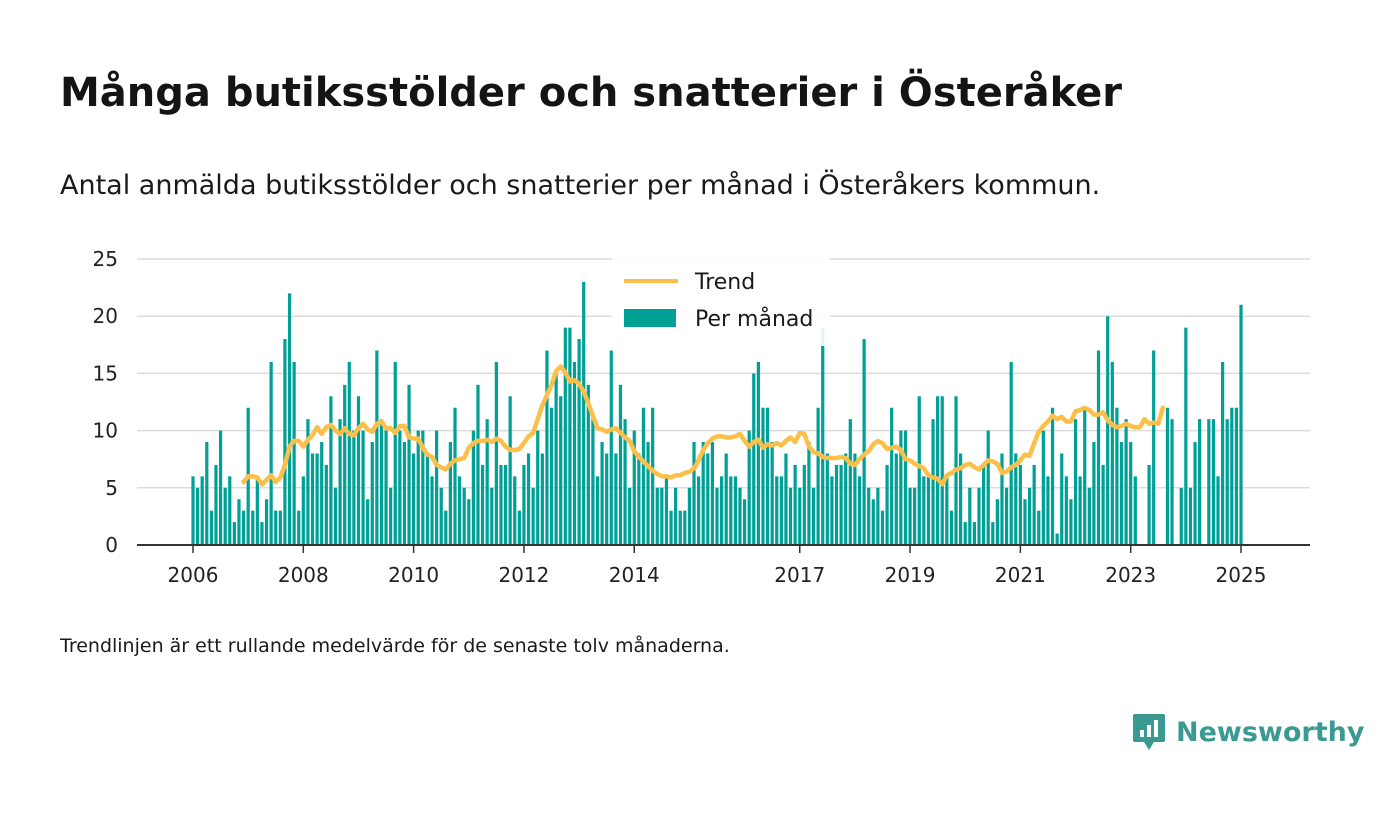 This screenshot has width=1400, height=813. Describe the element at coordinates (1241, 575) in the screenshot. I see `x-tick-label: 2025` at that location.